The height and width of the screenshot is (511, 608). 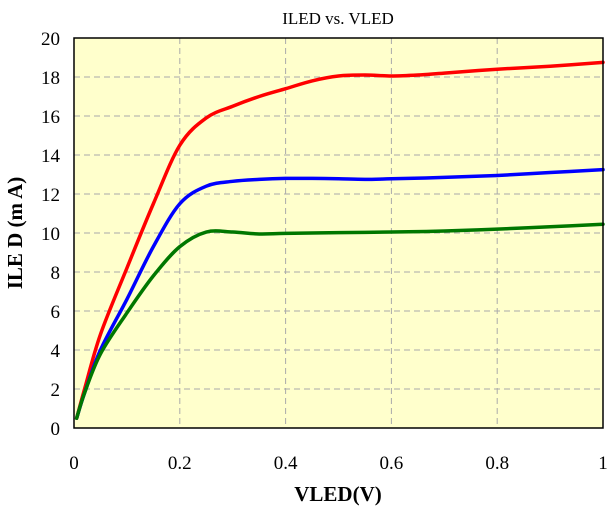 I want to click on x-tick-label: 0, so click(x=74, y=463).